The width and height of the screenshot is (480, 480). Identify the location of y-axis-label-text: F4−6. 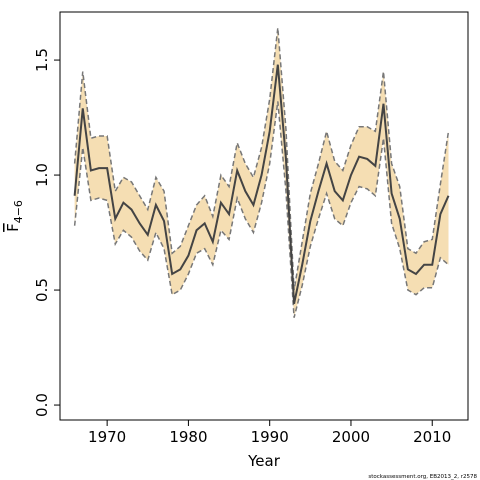
(14, 216).